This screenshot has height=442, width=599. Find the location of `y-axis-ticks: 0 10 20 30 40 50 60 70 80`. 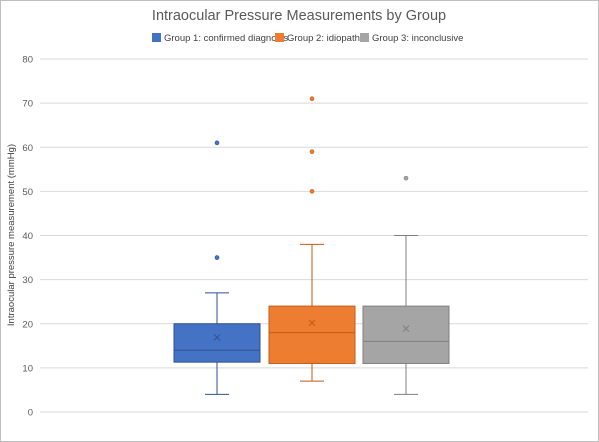

y-axis-ticks: 0 10 20 30 40 50 60 70 80 is located at coordinates (27, 237).